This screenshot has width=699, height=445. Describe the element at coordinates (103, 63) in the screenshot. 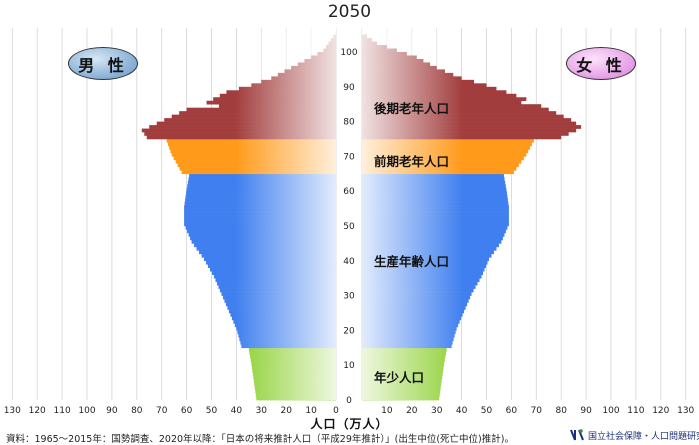

I see `male-label: 男 性` at that location.